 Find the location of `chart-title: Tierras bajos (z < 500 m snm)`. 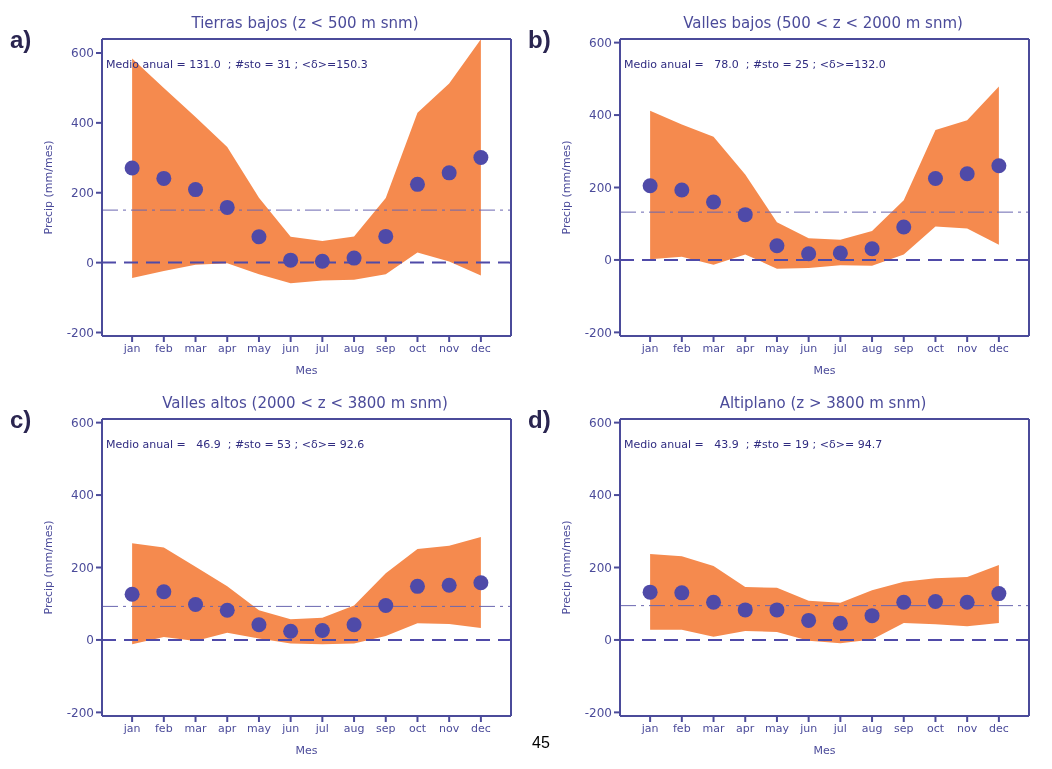

chart-title: Tierras bajos (z < 500 m snm) is located at coordinates (305, 23).